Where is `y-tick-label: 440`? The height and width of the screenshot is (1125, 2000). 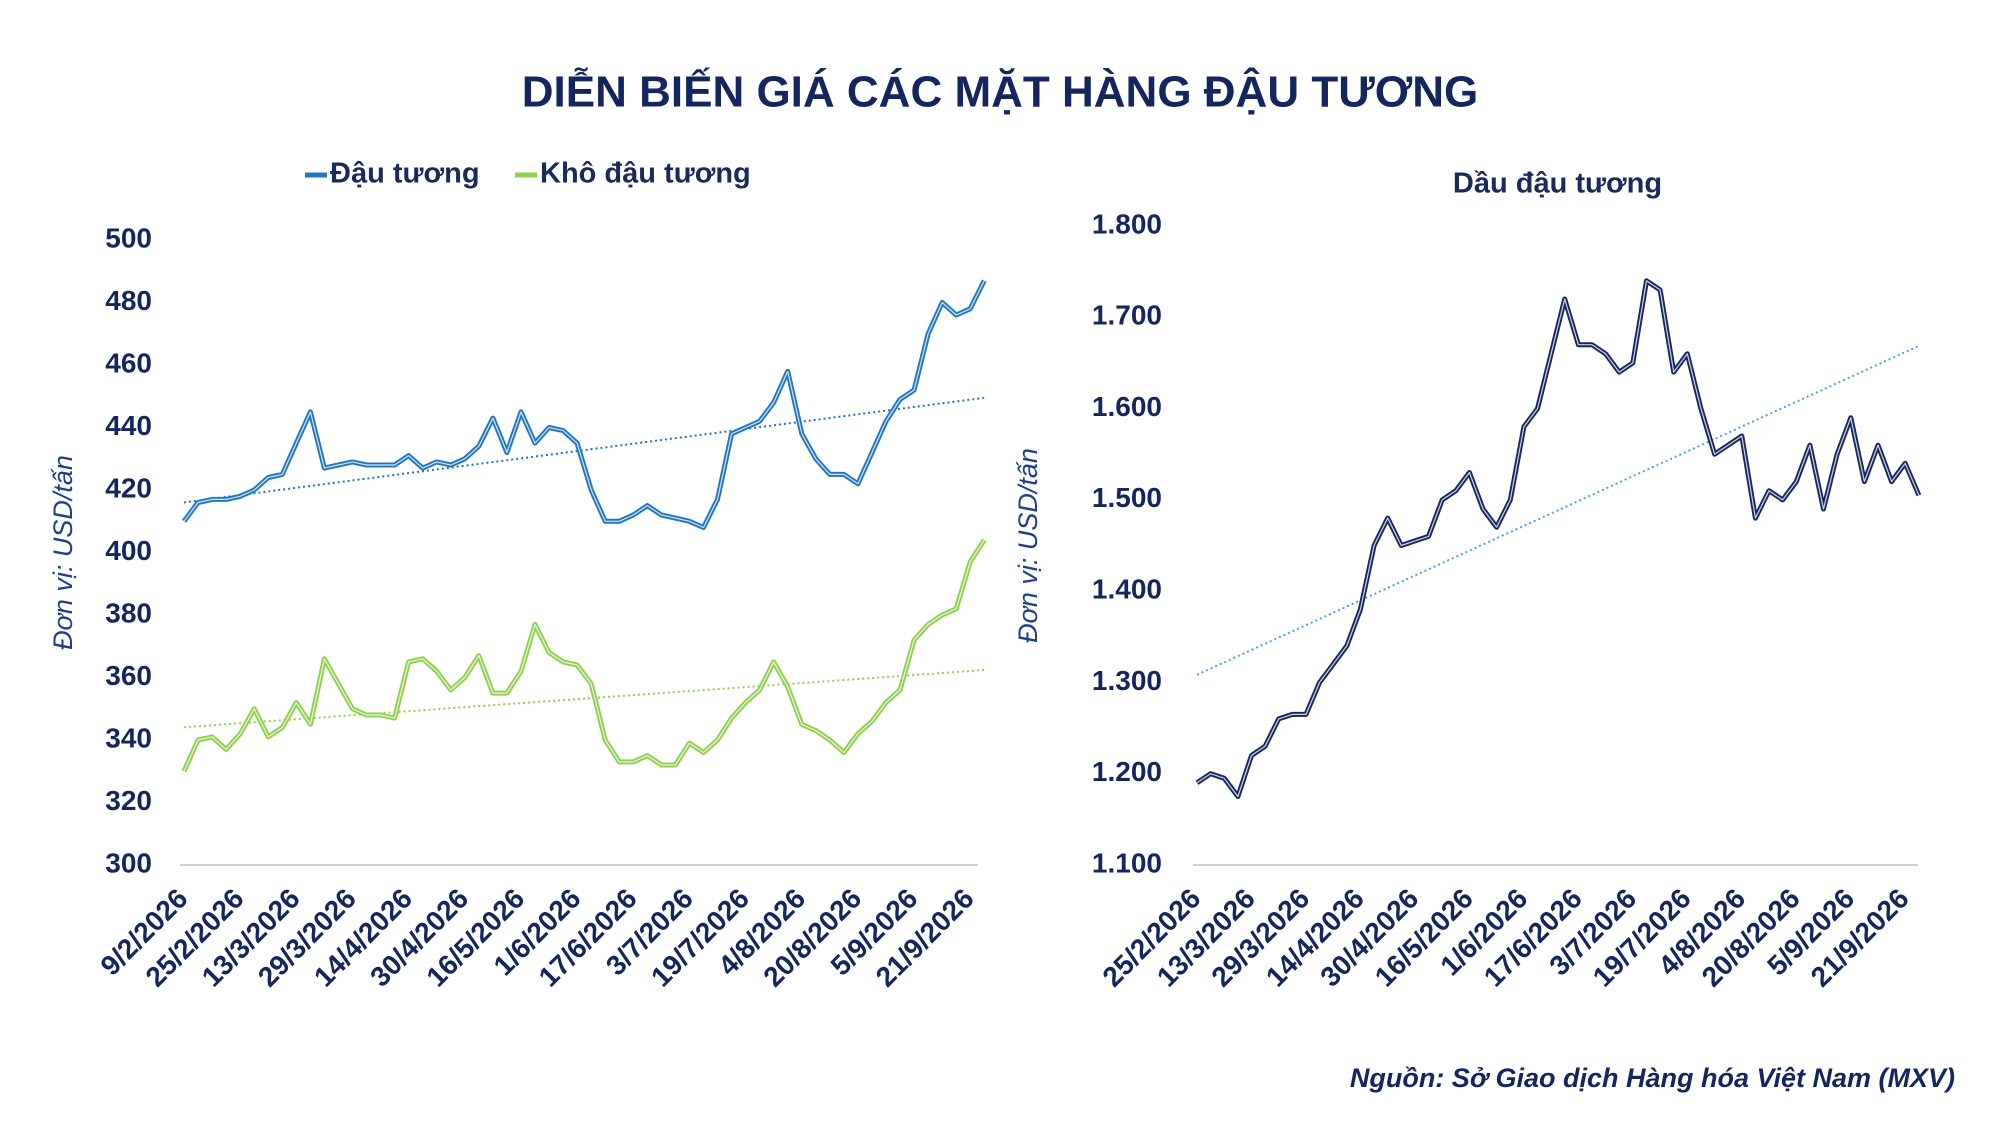
y-tick-label: 440 is located at coordinates (128, 425).